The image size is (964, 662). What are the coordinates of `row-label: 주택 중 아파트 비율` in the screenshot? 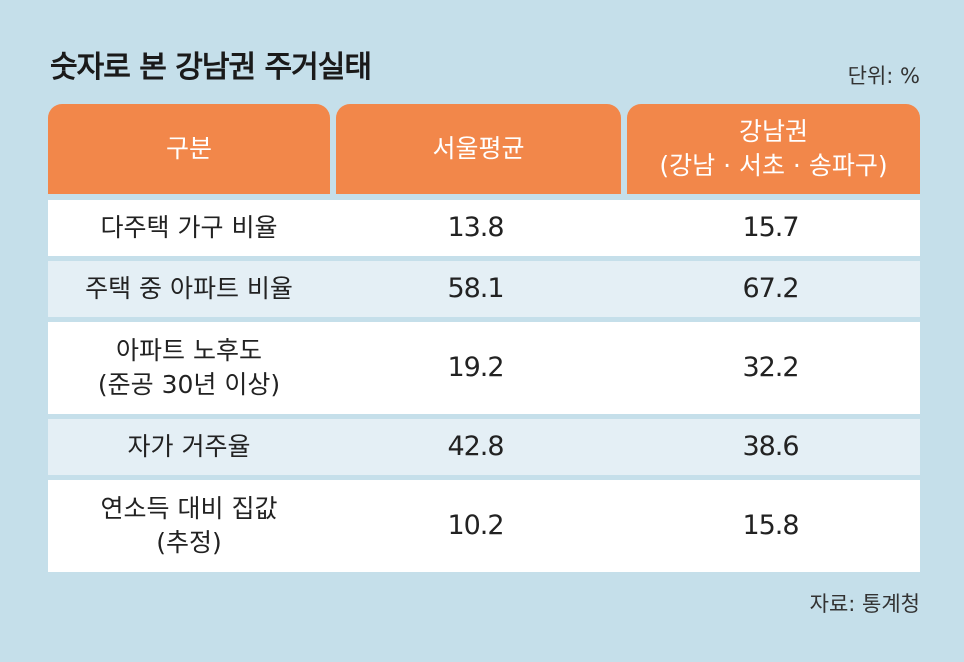 It's located at (189, 289).